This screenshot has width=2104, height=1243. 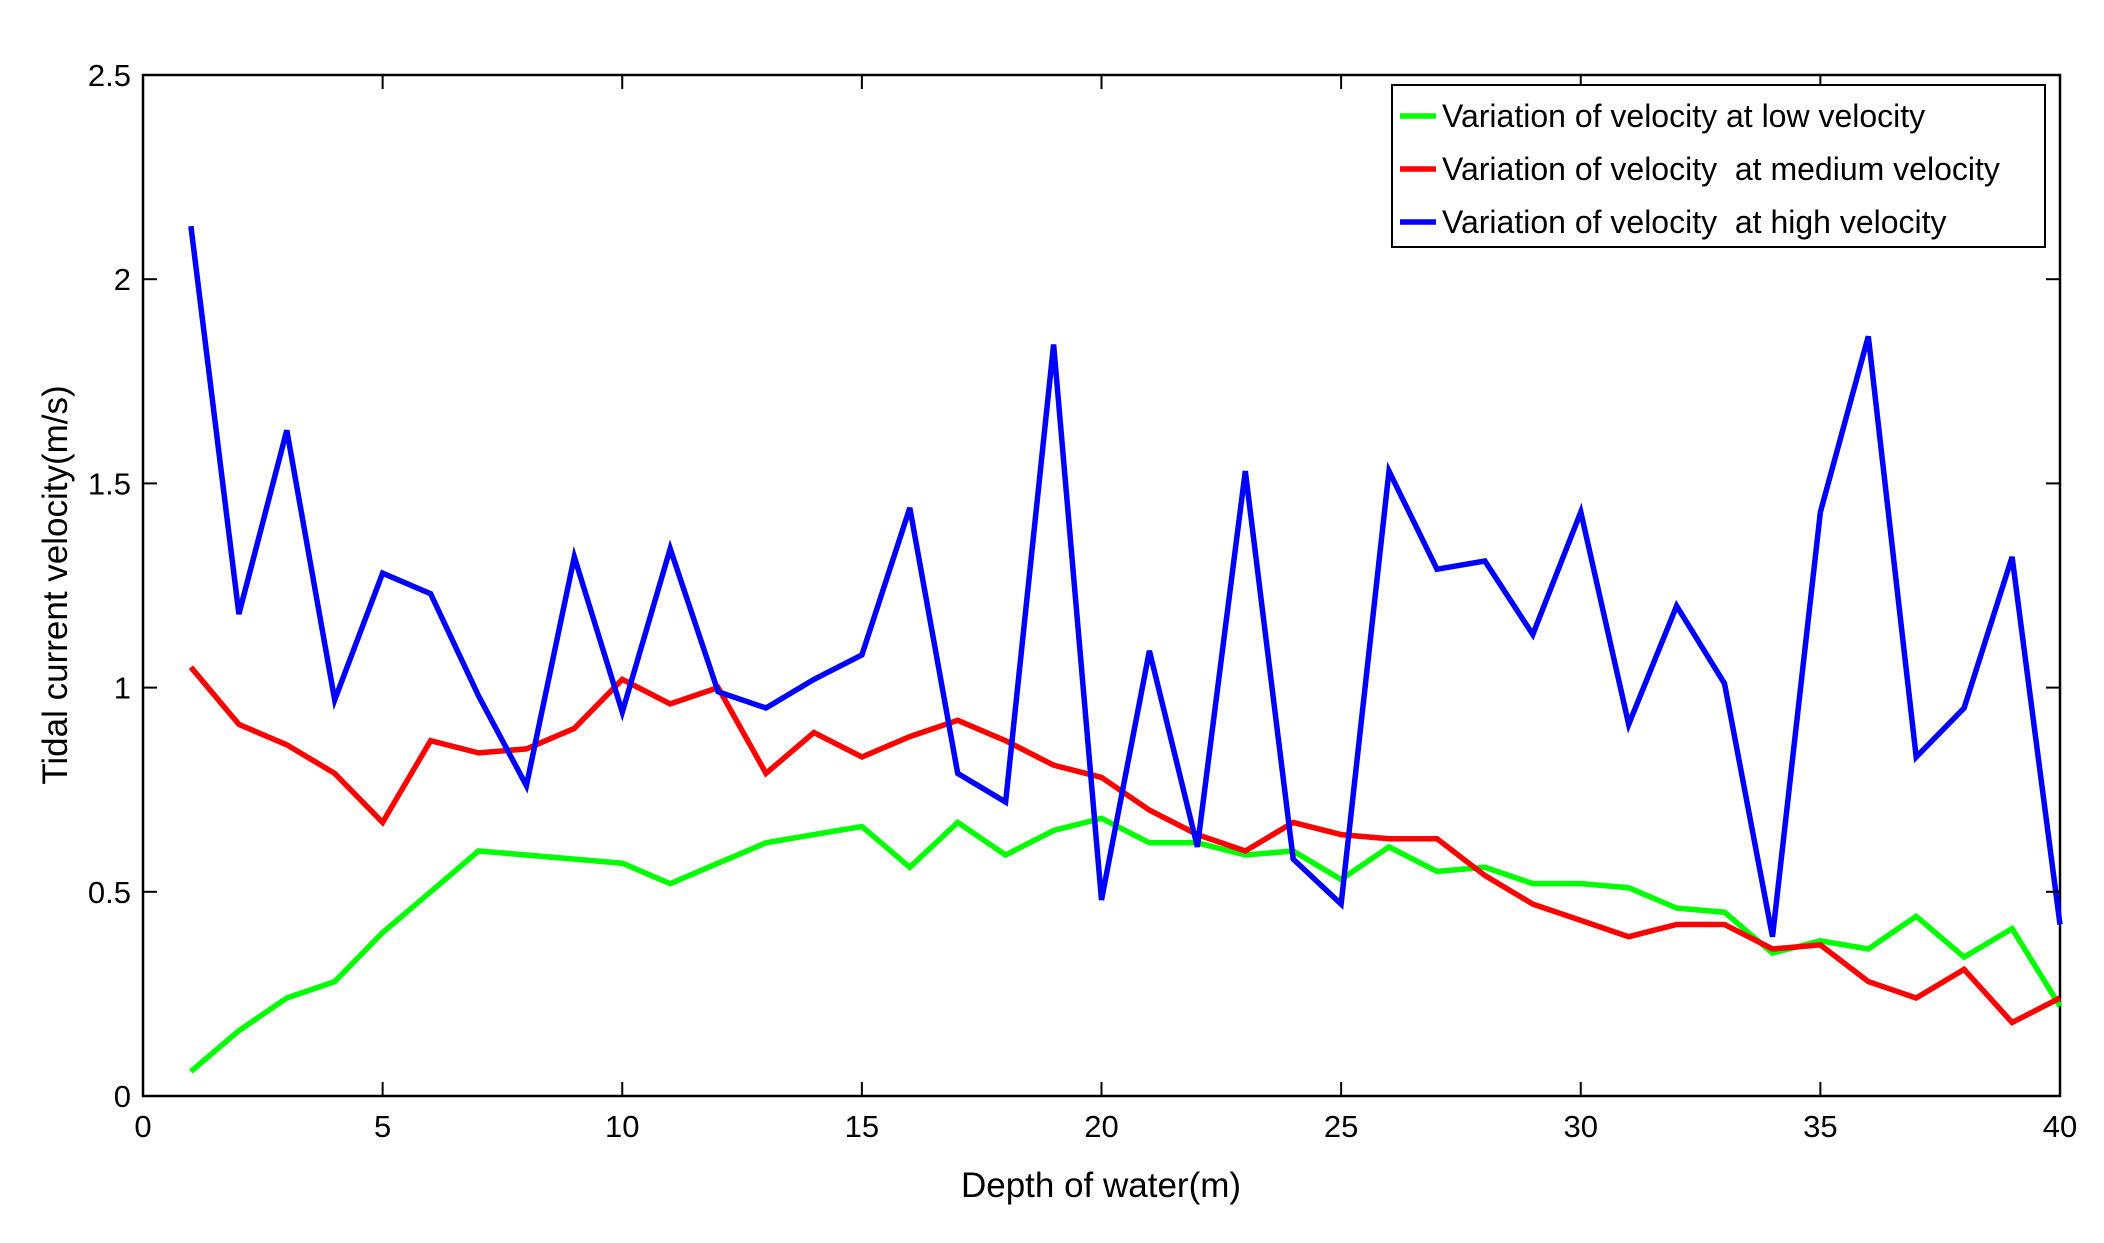 What do you see at coordinates (622, 1126) in the screenshot?
I see `x-tick-label: 10` at bounding box center [622, 1126].